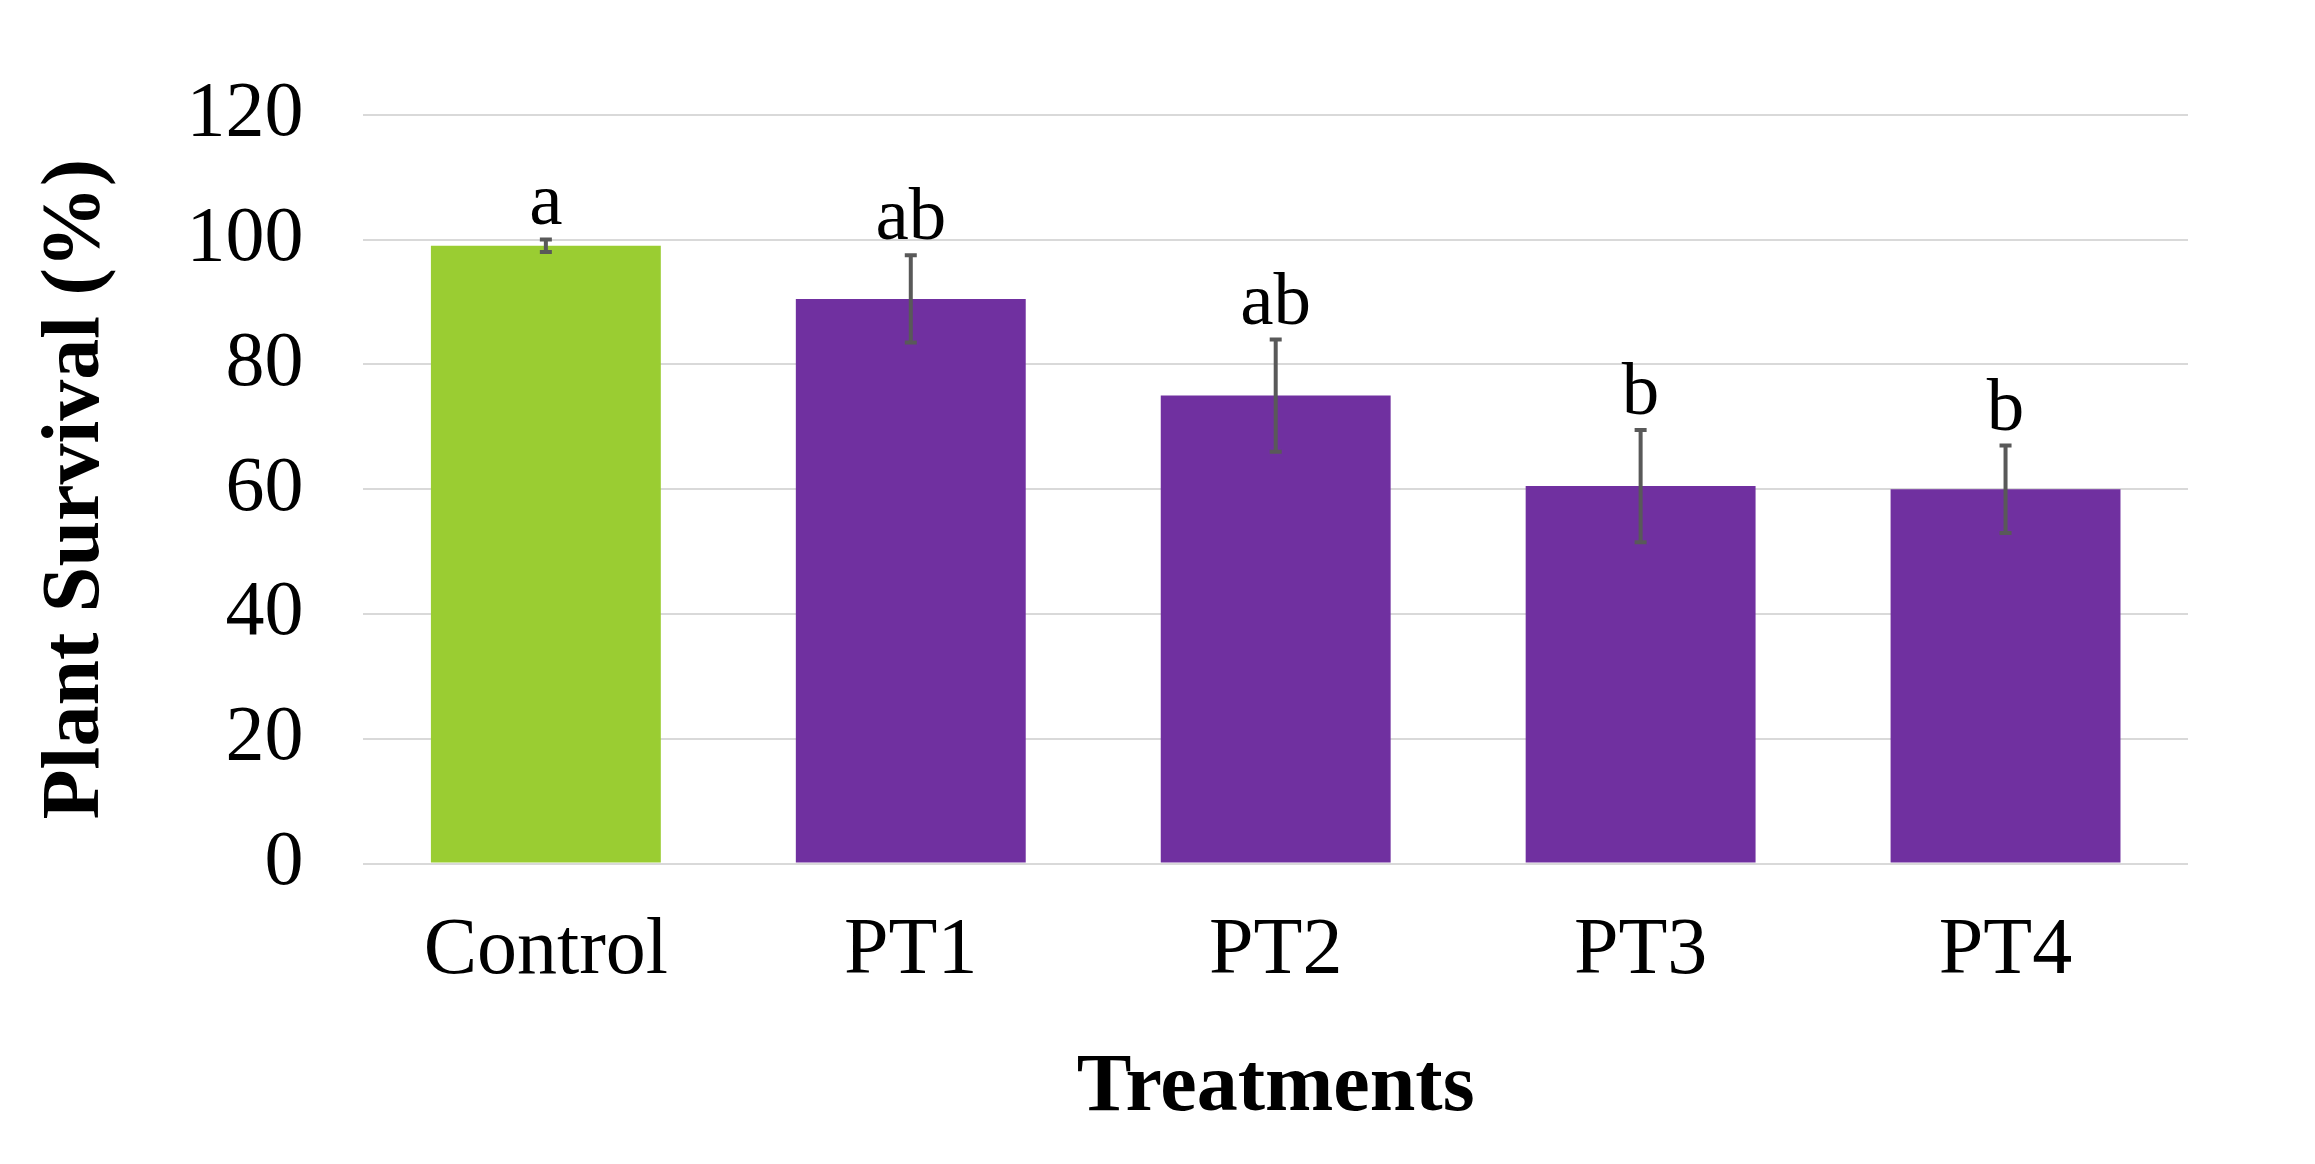  Describe the element at coordinates (245, 109) in the screenshot. I see `y-tick-label: 120` at that location.